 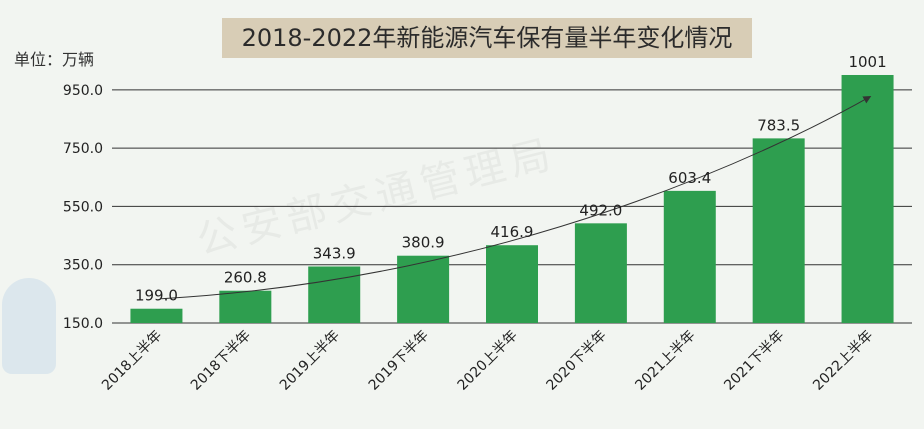 What do you see at coordinates (487, 38) in the screenshot?
I see `chart-title: 2018-2022年新能源汽车保有量半年变化情况` at bounding box center [487, 38].